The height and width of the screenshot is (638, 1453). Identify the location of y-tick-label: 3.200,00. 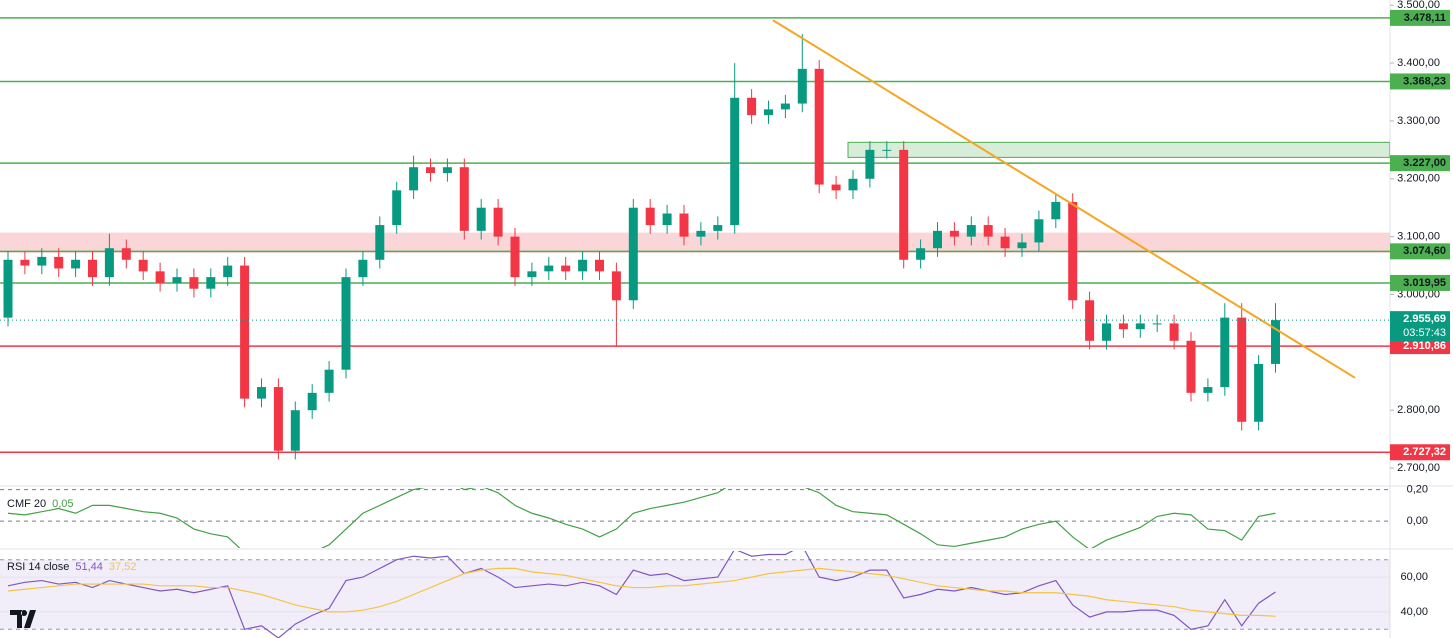
(1418, 179).